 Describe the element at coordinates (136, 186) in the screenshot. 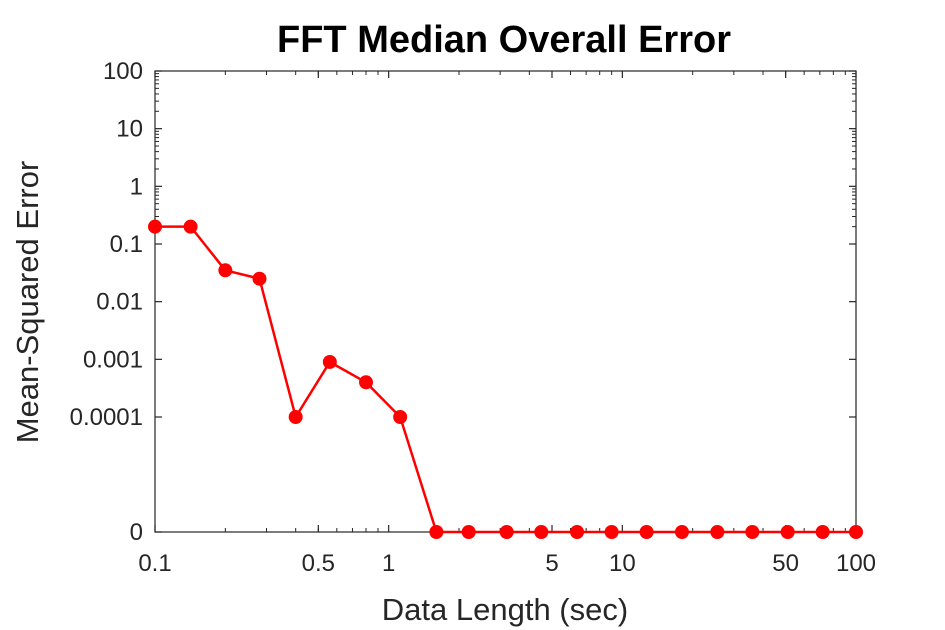

I see `y-tick-label: 1` at that location.